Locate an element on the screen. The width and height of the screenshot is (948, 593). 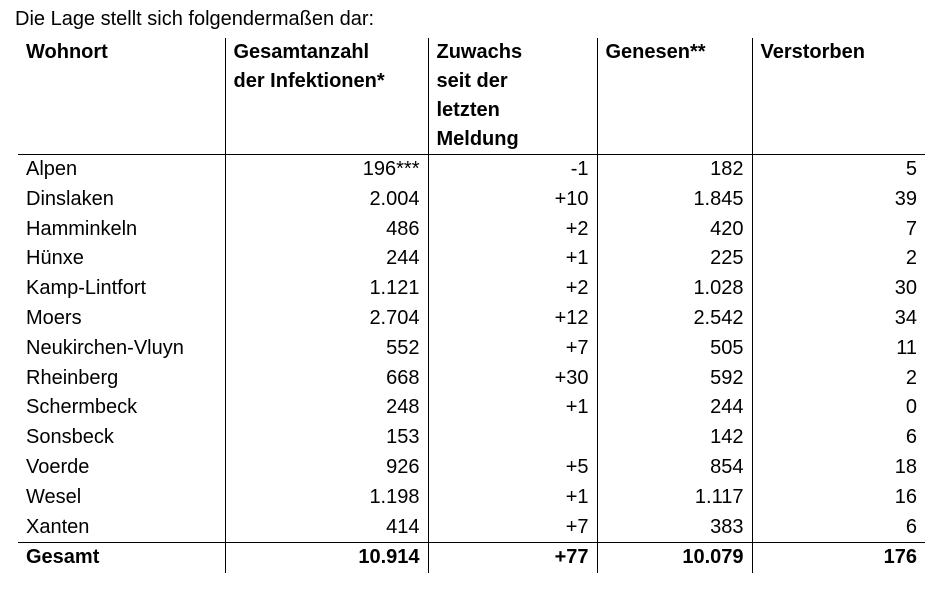
header-line: Genesen** is located at coordinates (655, 52).